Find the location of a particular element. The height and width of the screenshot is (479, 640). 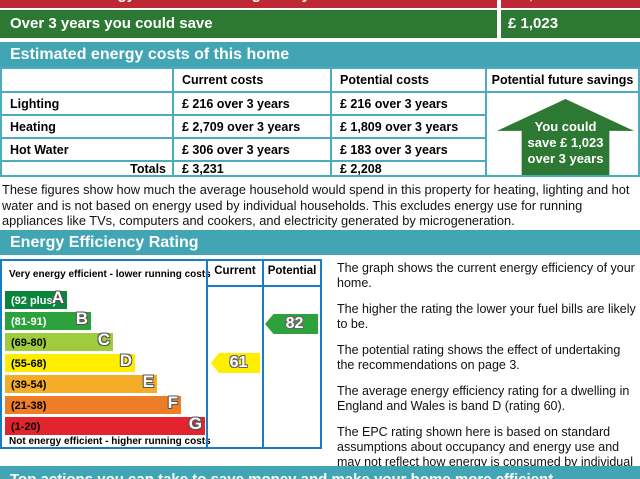

current-rating-value: 61 is located at coordinates (238, 362).